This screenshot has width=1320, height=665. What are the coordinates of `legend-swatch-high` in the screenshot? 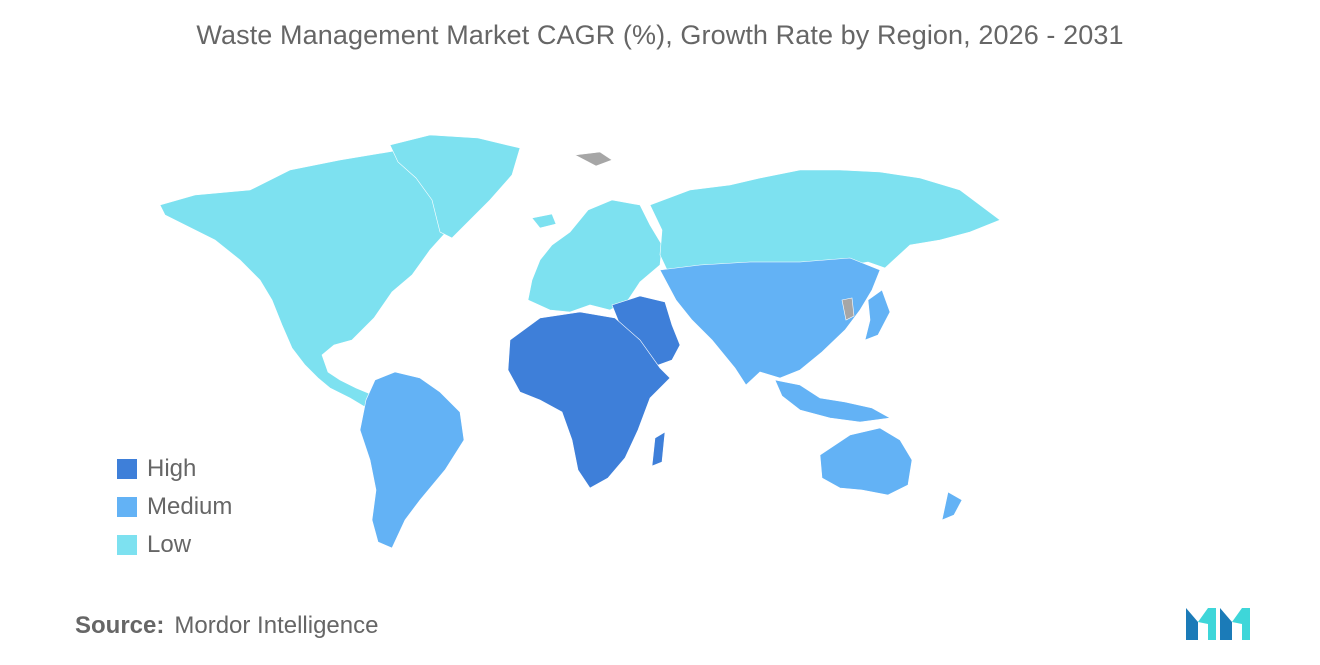 It's located at (127, 469).